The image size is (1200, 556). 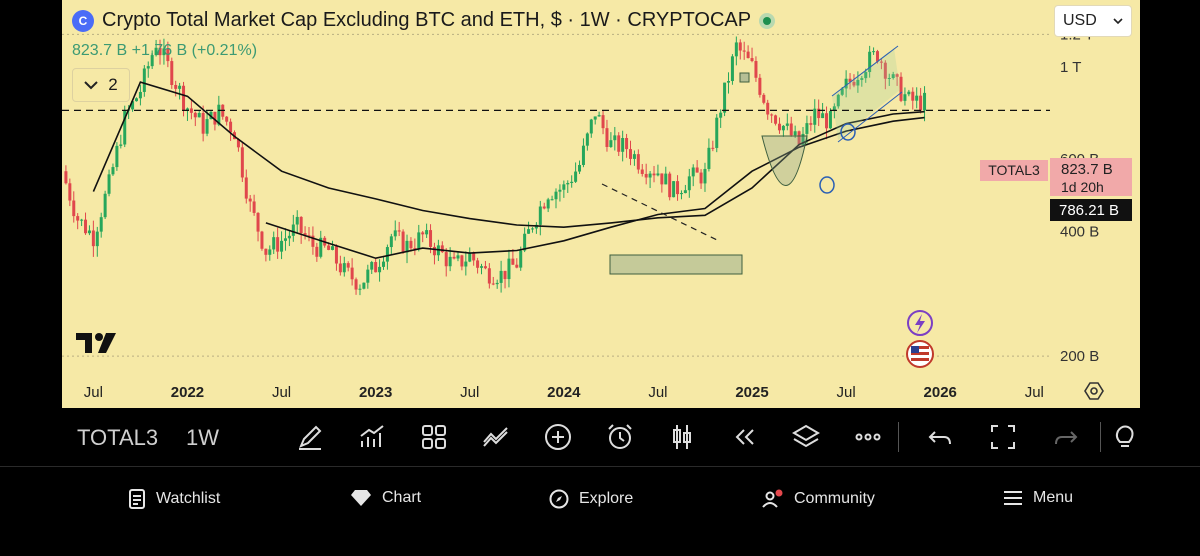 I want to click on lightning-icon, so click(x=920, y=323).